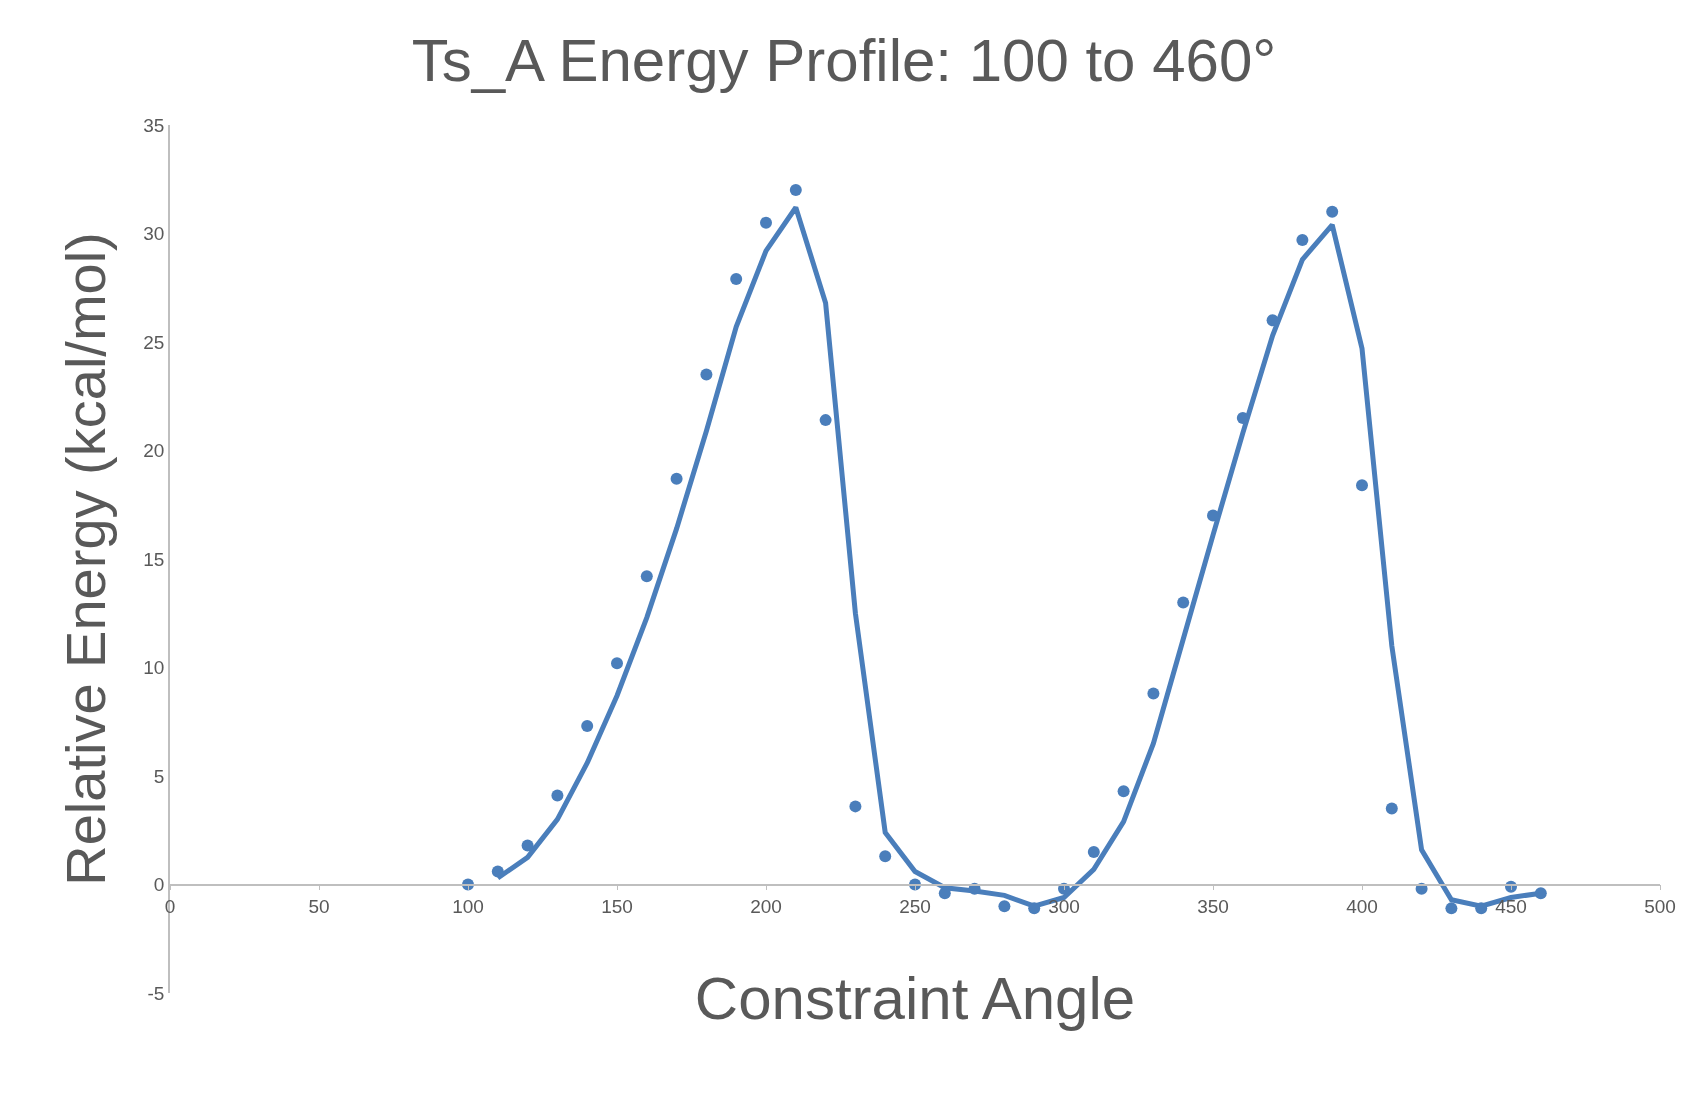  I want to click on x-tick-label: 100, so click(468, 907).